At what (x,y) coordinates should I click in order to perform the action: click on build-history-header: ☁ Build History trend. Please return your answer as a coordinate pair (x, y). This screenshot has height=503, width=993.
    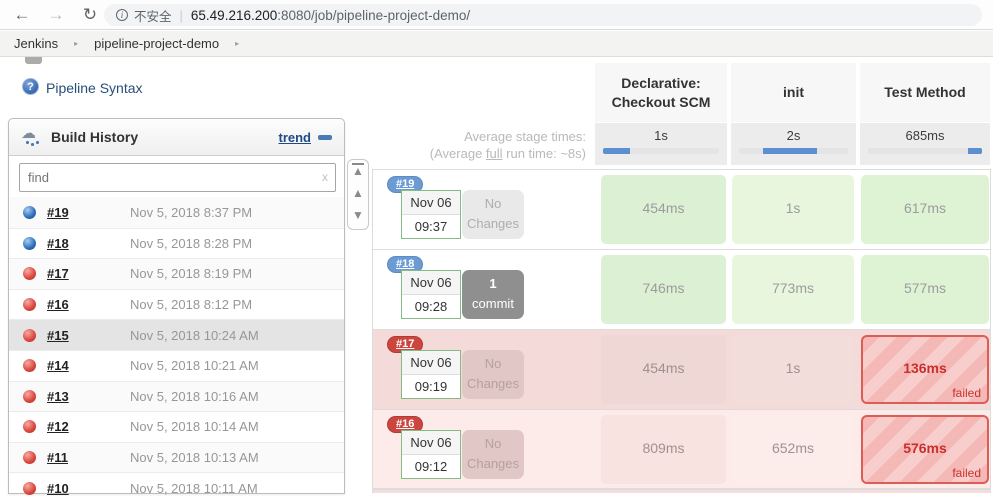
    Looking at the image, I should click on (176, 137).